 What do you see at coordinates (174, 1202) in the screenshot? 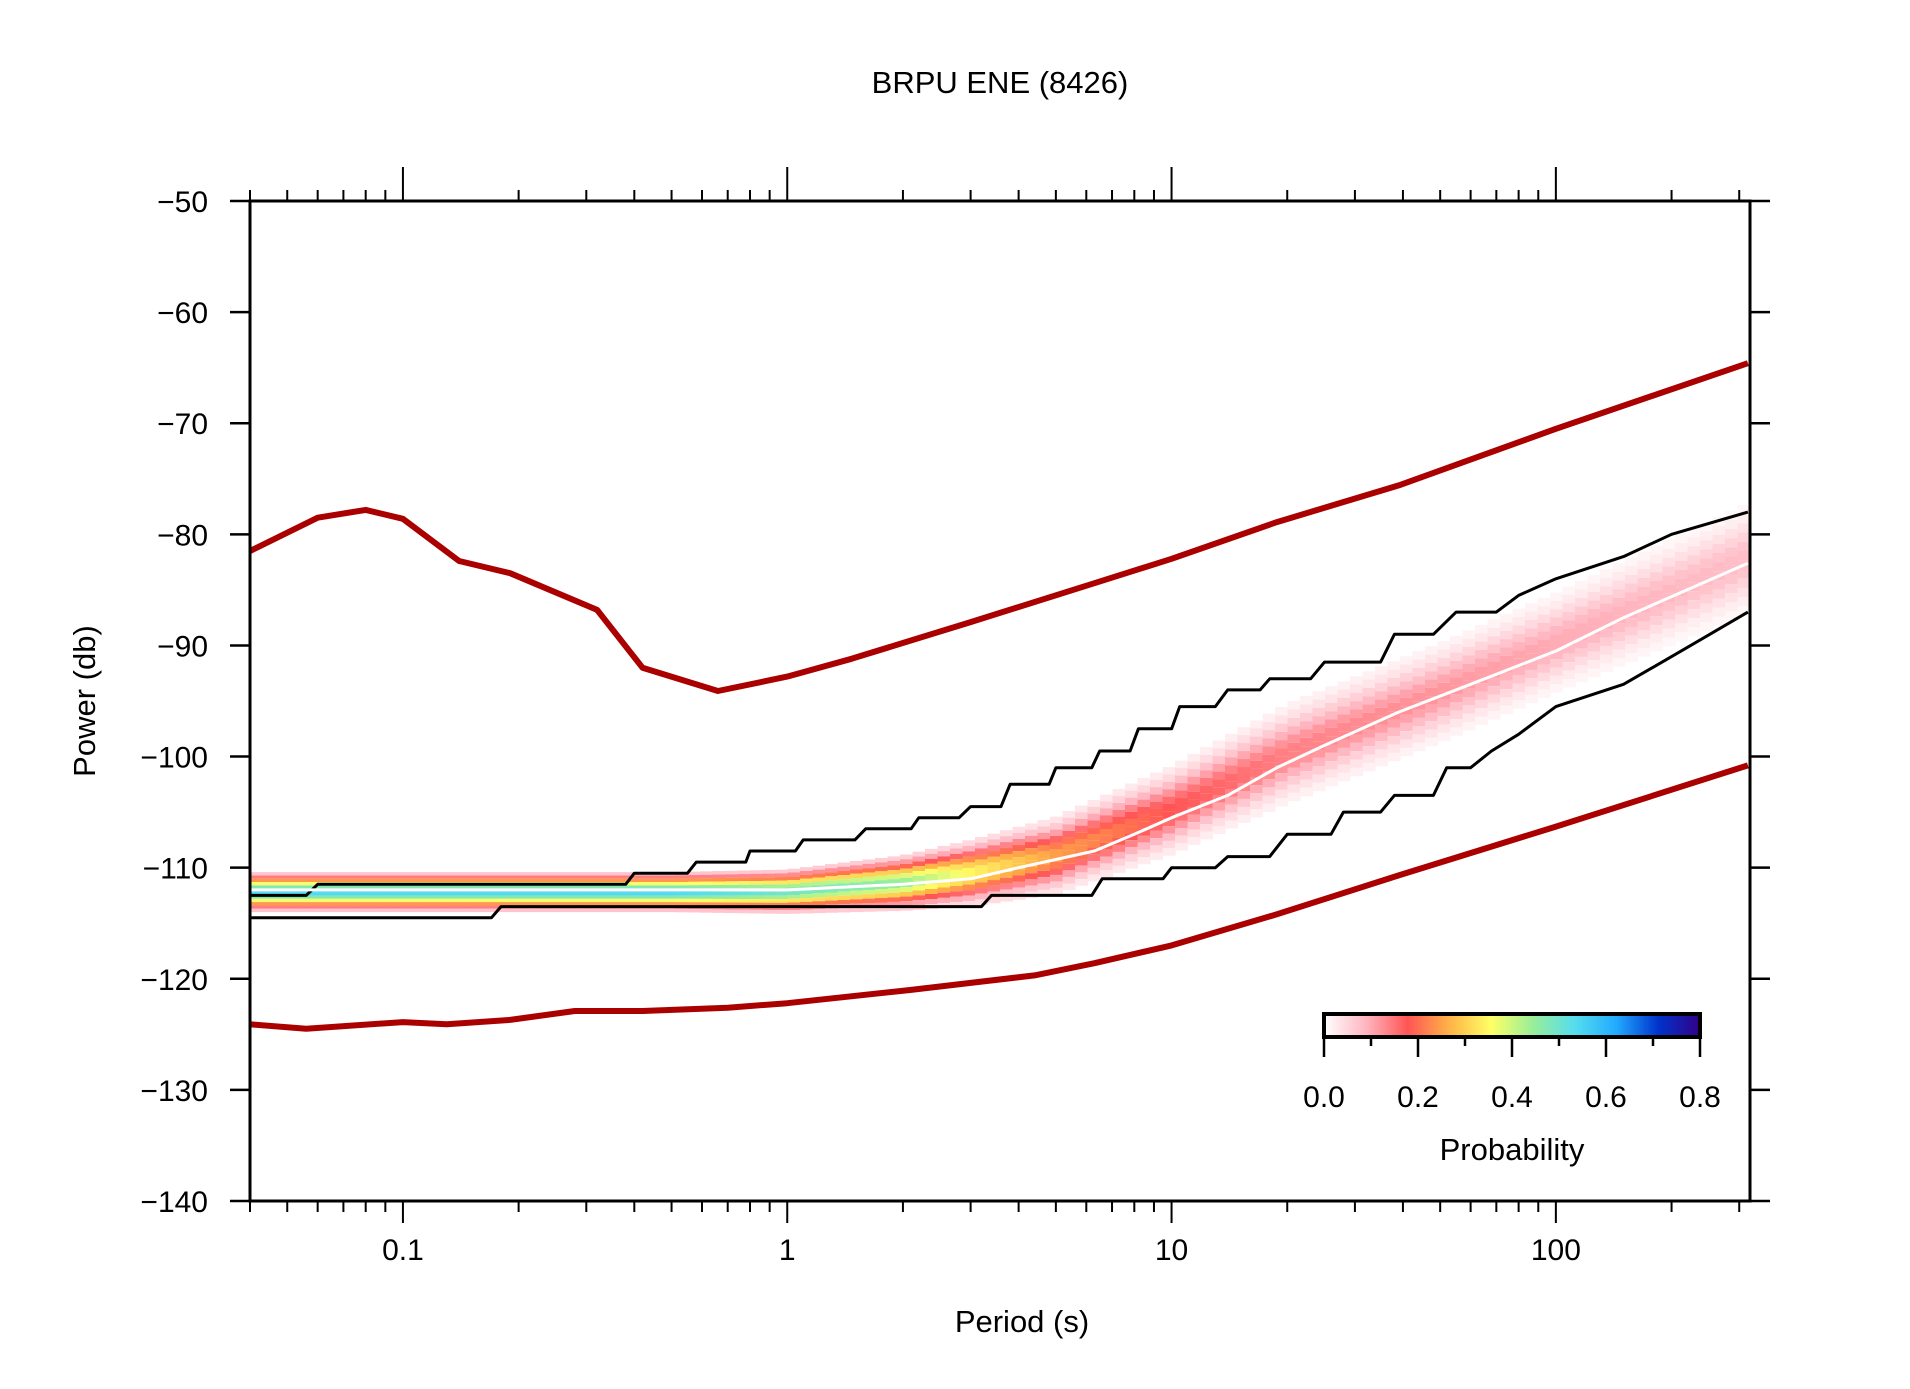
I see `y-tick-label: −140` at bounding box center [174, 1202].